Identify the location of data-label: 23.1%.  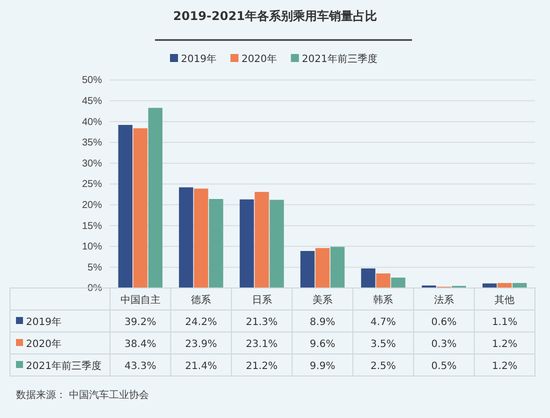
(262, 344).